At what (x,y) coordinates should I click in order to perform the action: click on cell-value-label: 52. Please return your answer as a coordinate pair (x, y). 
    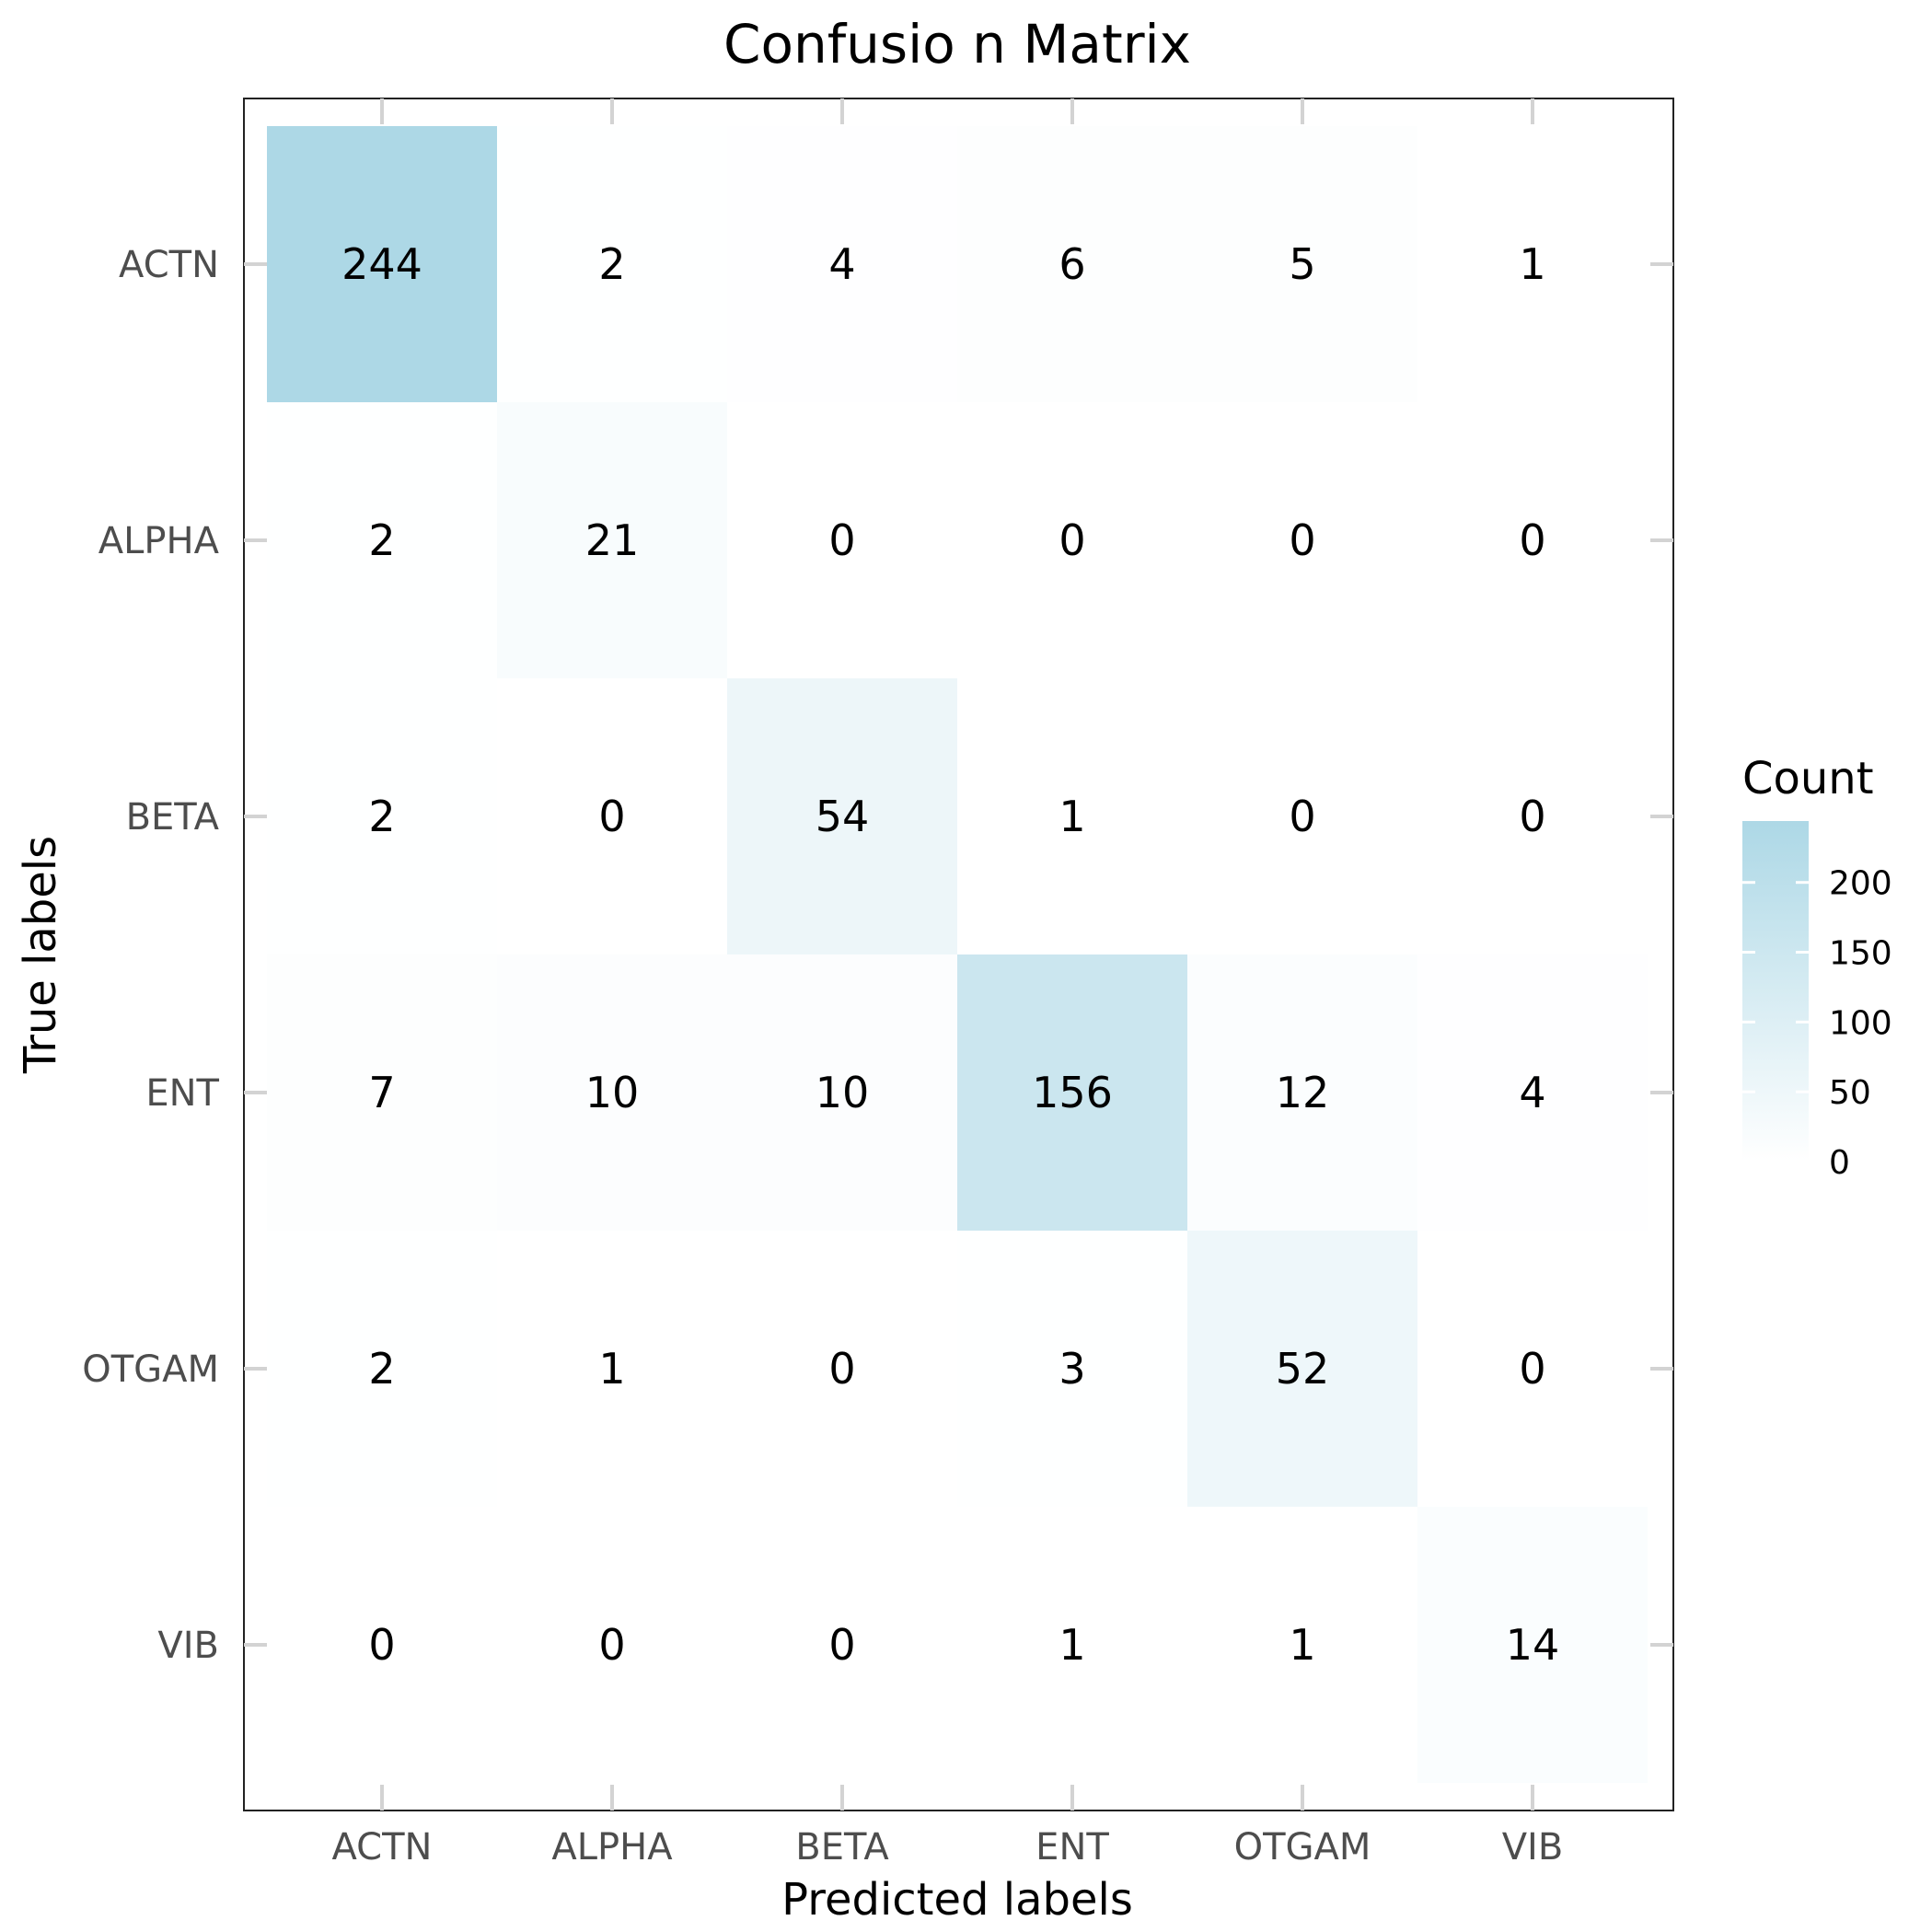
    Looking at the image, I should click on (1303, 1369).